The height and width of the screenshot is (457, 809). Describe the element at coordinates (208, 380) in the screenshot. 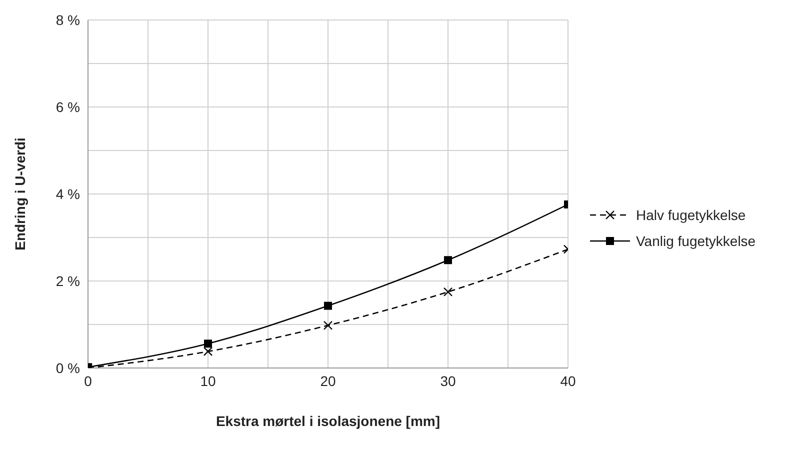

I see `x-tick-label: 10` at that location.